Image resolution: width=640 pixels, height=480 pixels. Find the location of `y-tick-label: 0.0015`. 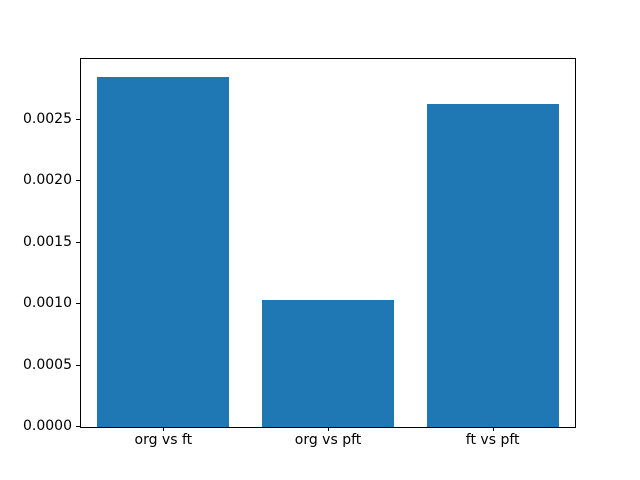

y-tick-label: 0.0015 is located at coordinates (47, 241).